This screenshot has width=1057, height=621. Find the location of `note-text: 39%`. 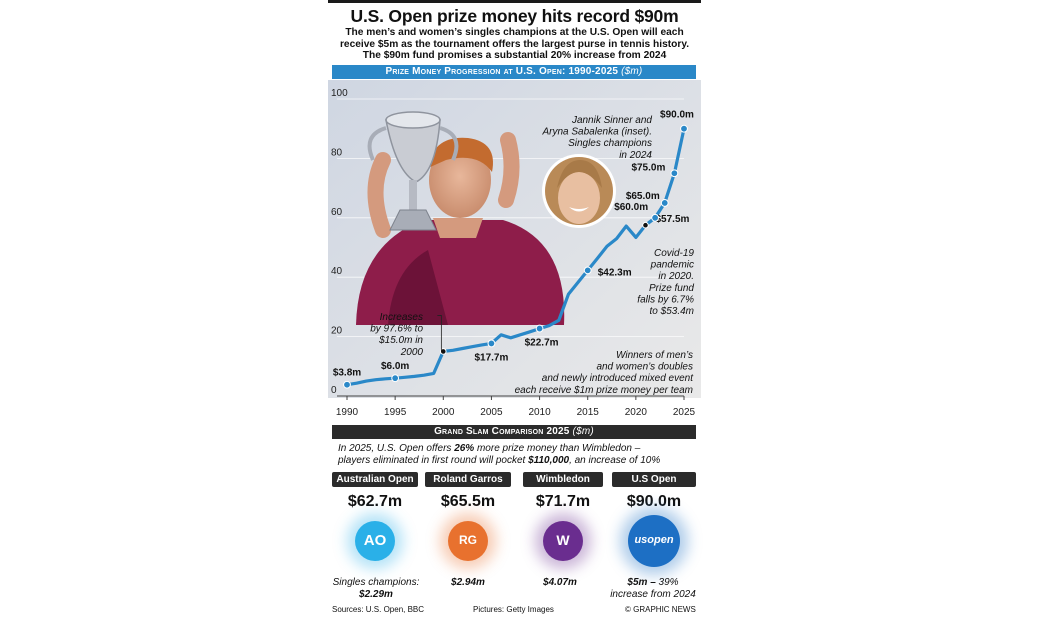

note-text: 39% is located at coordinates (667, 582).